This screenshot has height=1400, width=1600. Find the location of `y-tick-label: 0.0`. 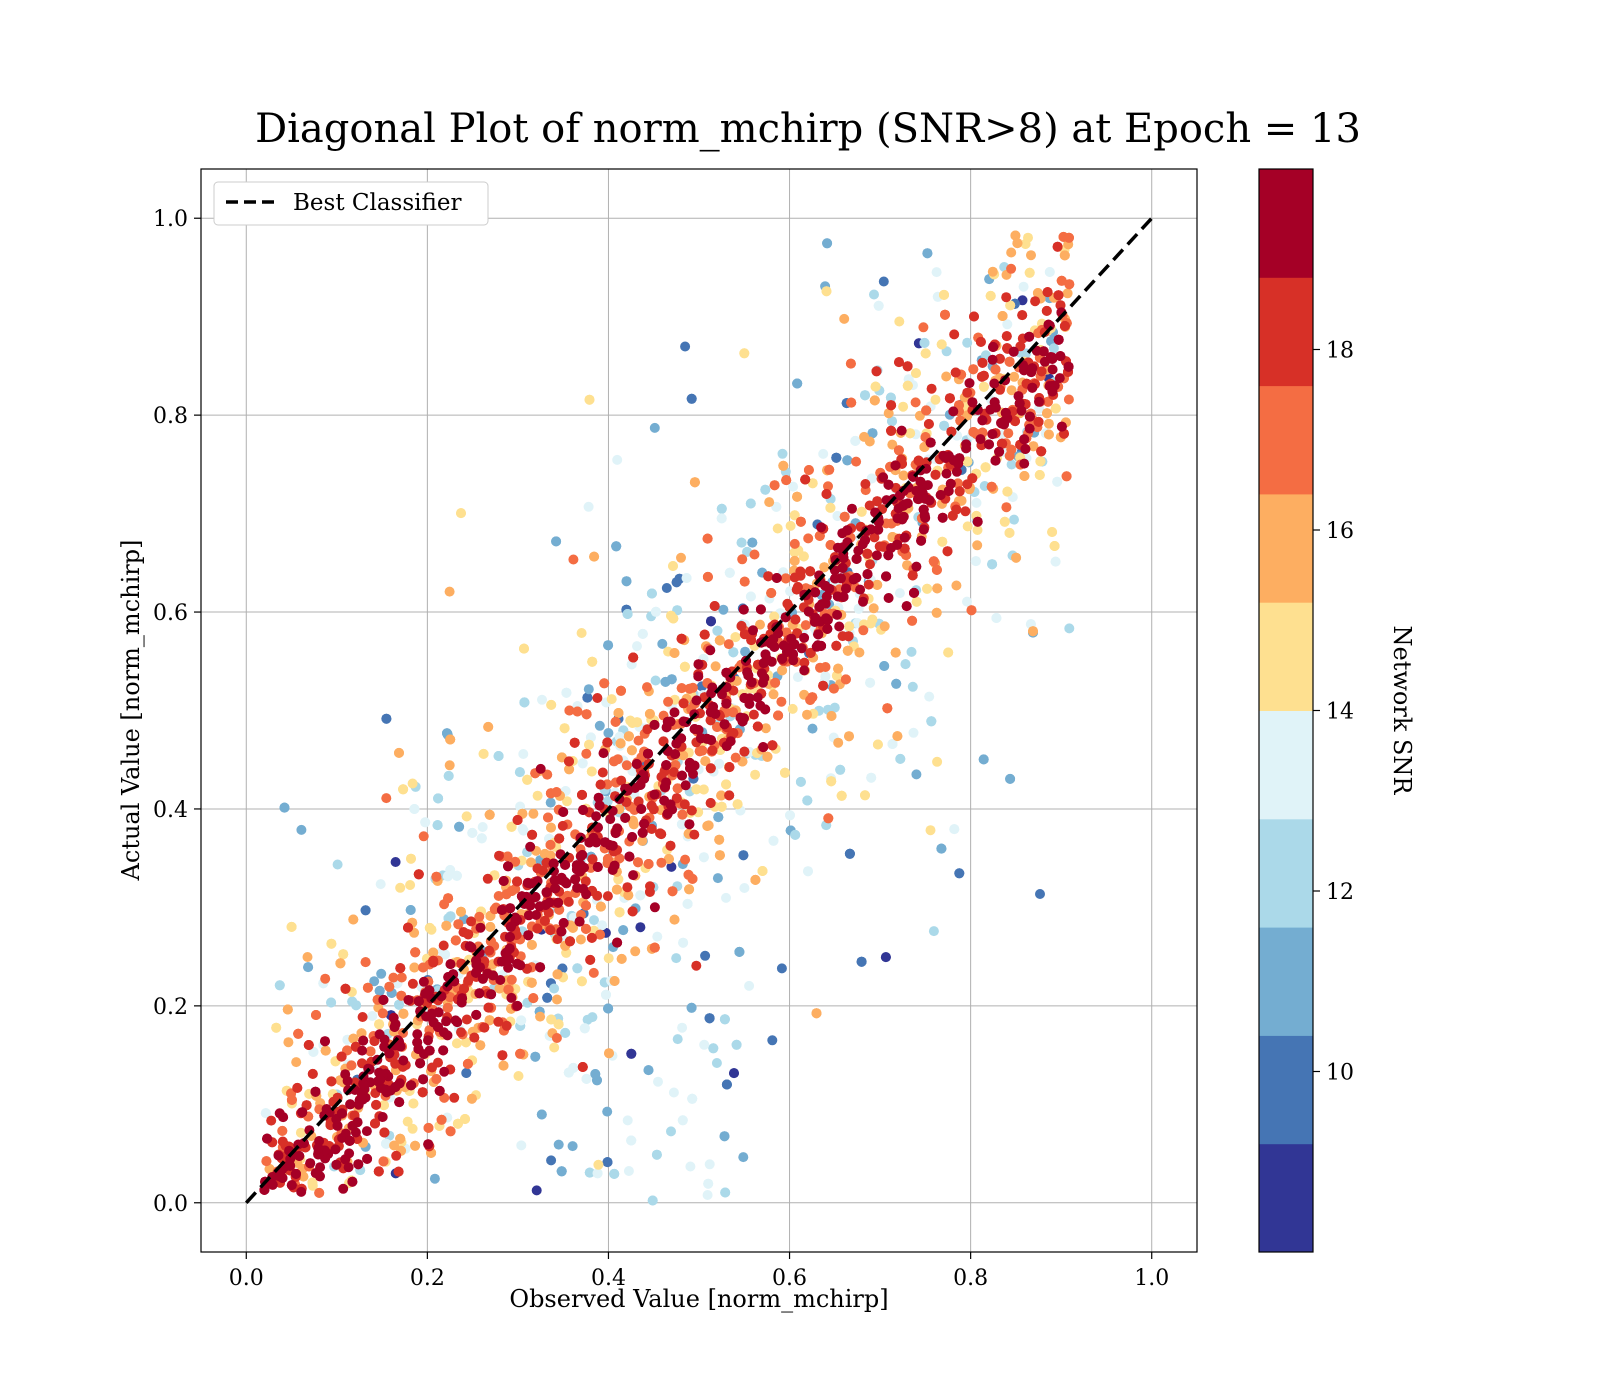

y-tick-label: 0.0 is located at coordinates (170, 1204).